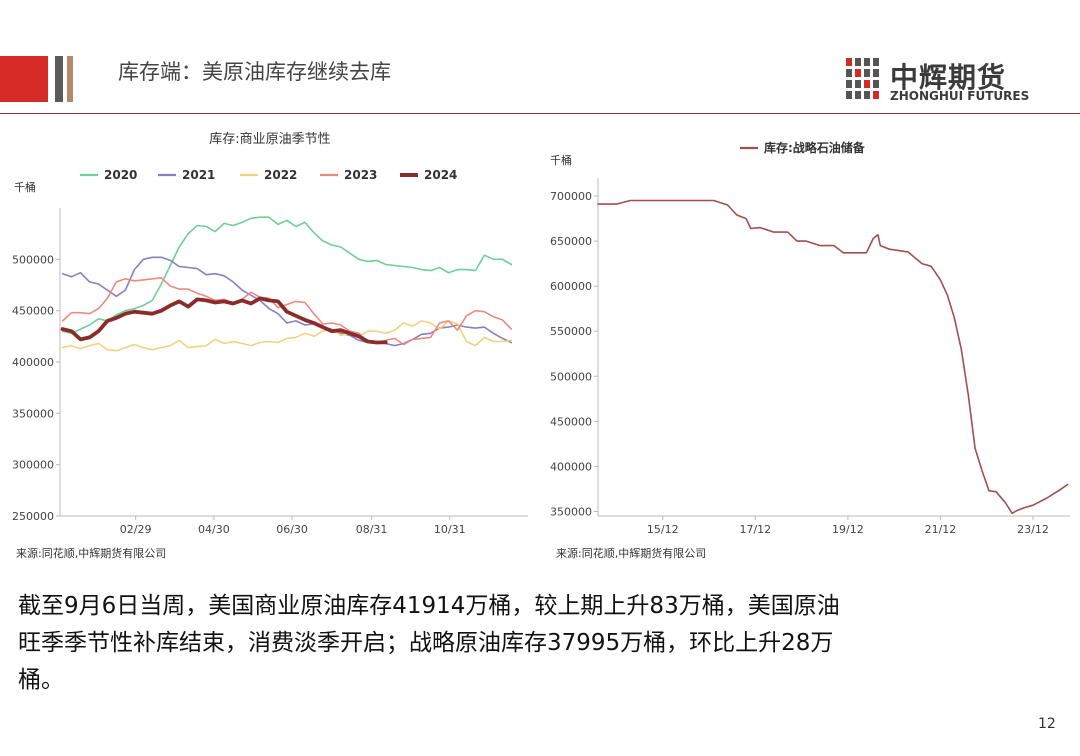  I want to click on legend-label: 2020, so click(120, 175).